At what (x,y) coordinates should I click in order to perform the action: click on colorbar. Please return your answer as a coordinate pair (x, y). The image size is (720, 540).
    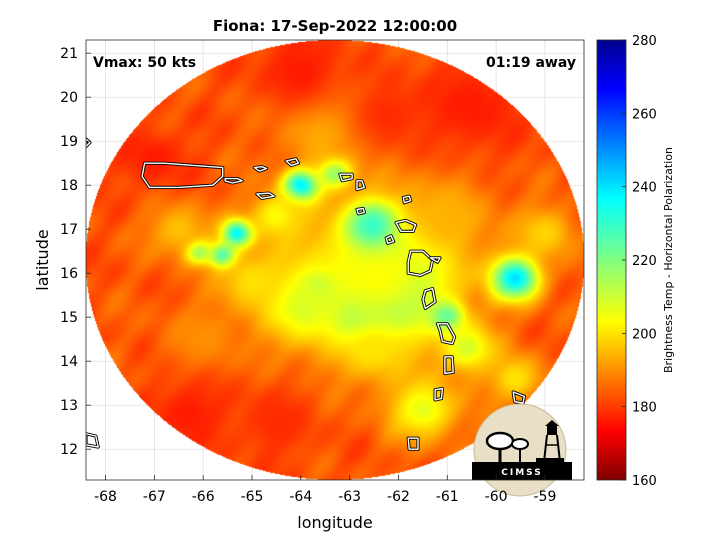
    Looking at the image, I should click on (611, 260).